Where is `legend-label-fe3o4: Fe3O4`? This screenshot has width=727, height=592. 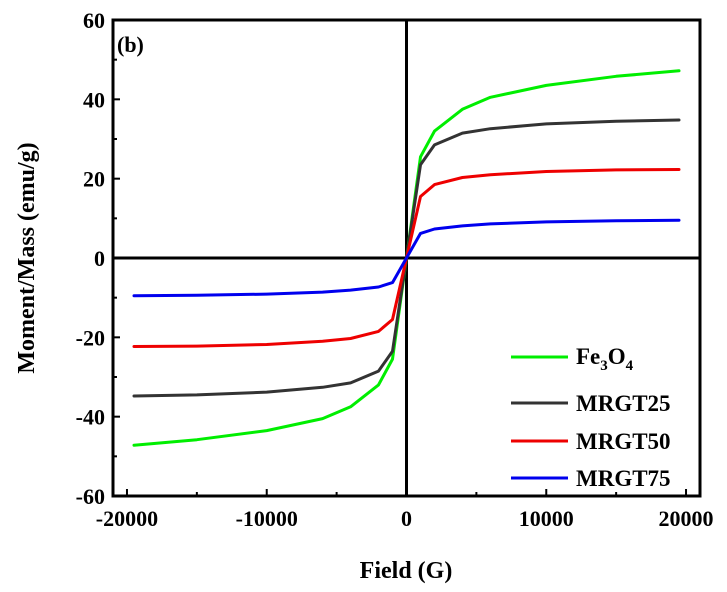
legend-label-fe3o4: Fe3O4 is located at coordinates (605, 359).